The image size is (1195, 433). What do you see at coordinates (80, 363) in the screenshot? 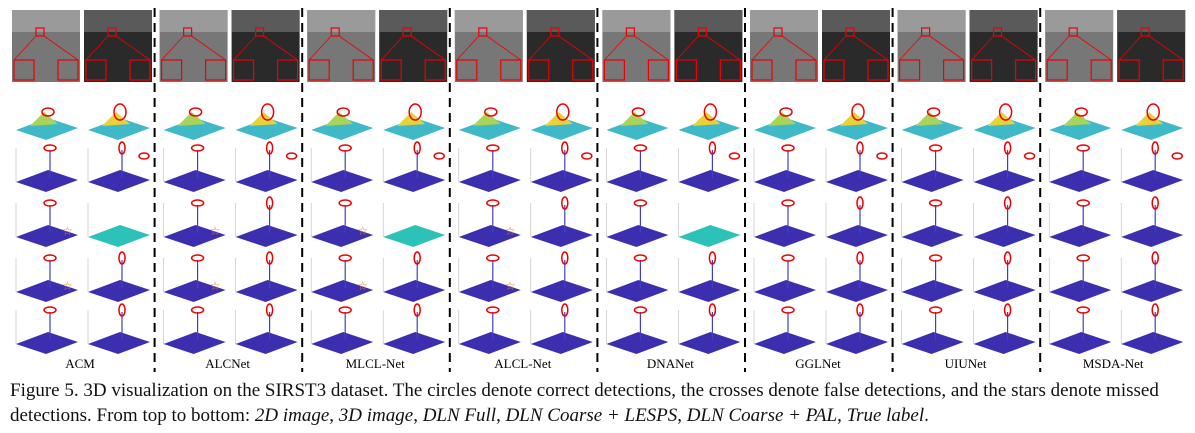
I see `method-label: ACM` at bounding box center [80, 363].